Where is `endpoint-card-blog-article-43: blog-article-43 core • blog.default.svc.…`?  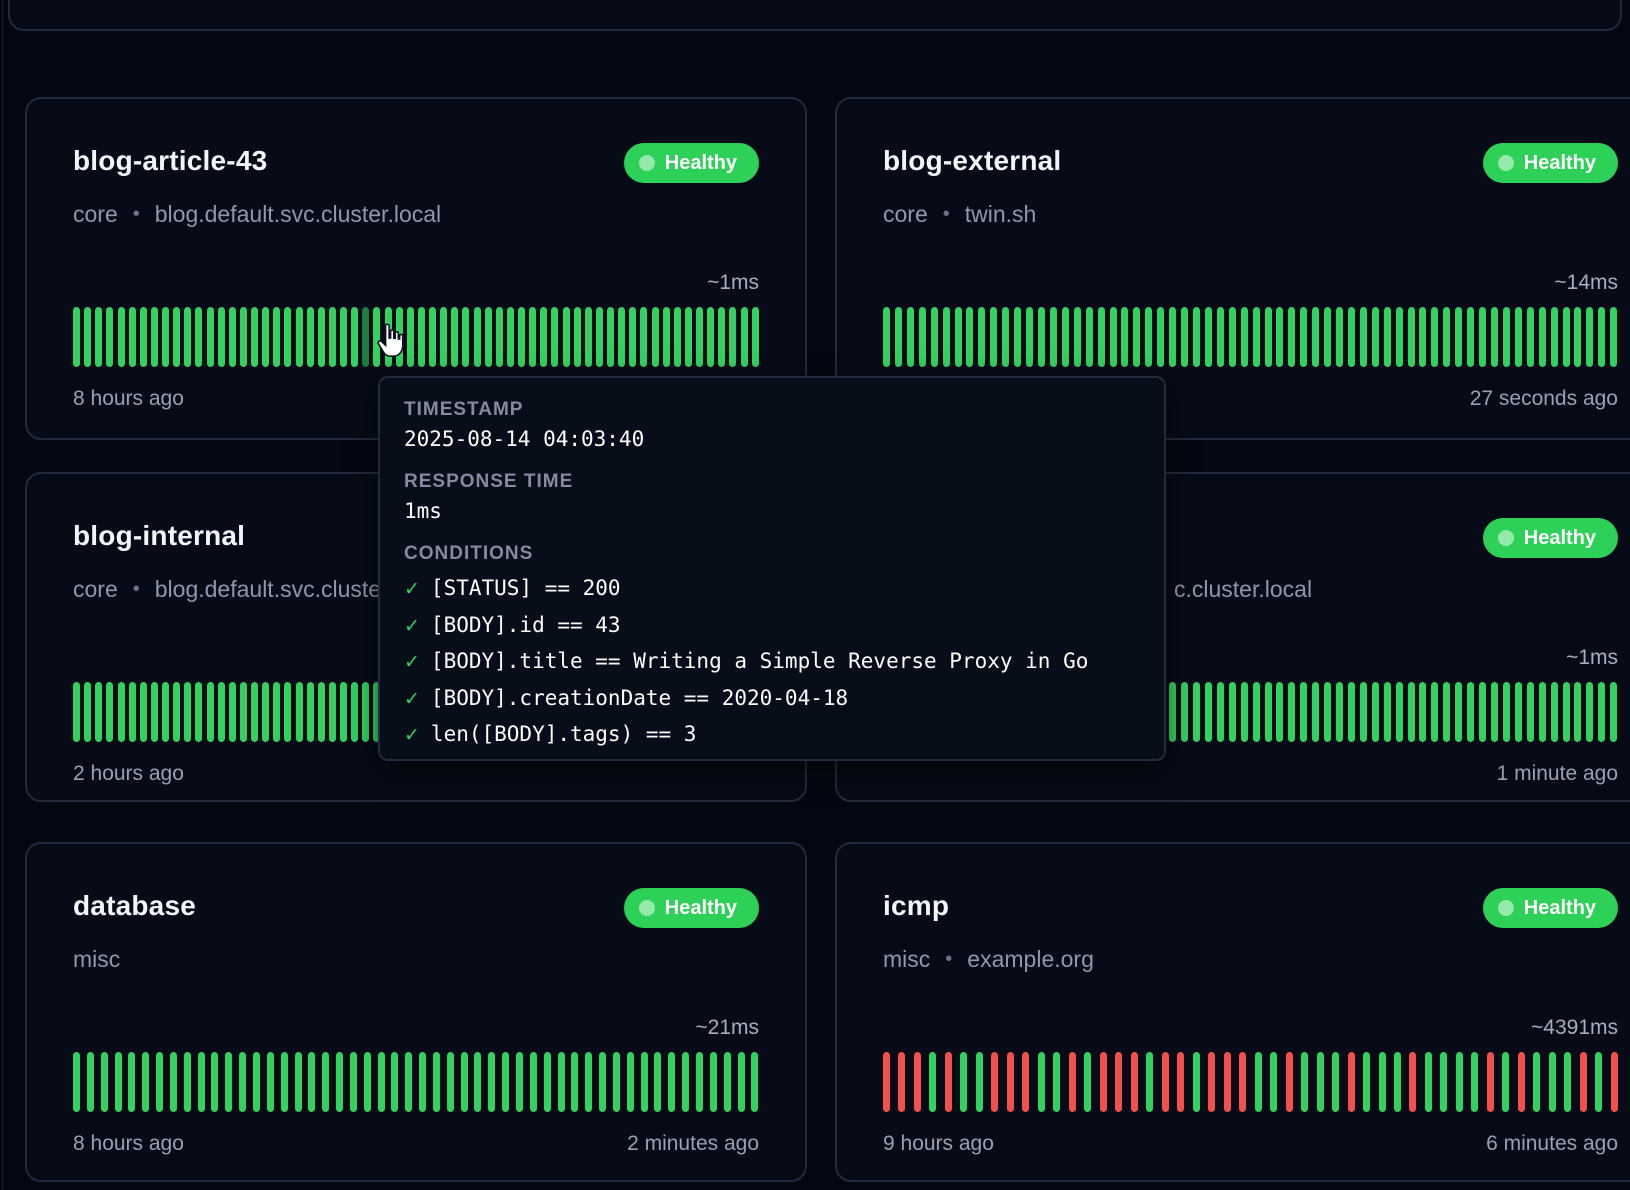
endpoint-card-blog-article-43: blog-article-43 core • blog.default.svc.… is located at coordinates (416, 268).